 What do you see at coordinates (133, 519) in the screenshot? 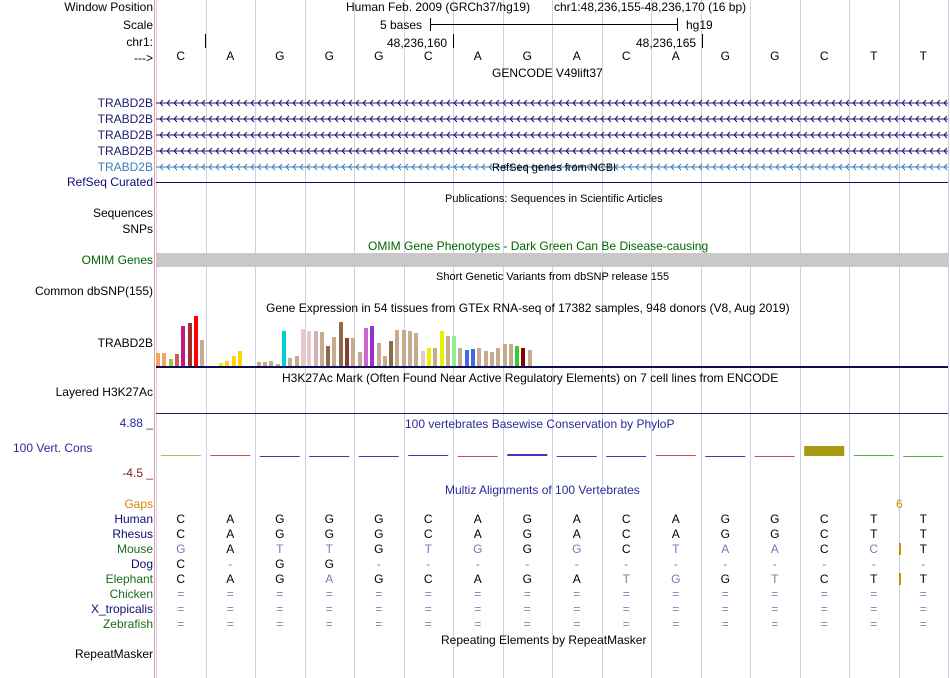
I see `multiz-species-label: Human` at bounding box center [133, 519].